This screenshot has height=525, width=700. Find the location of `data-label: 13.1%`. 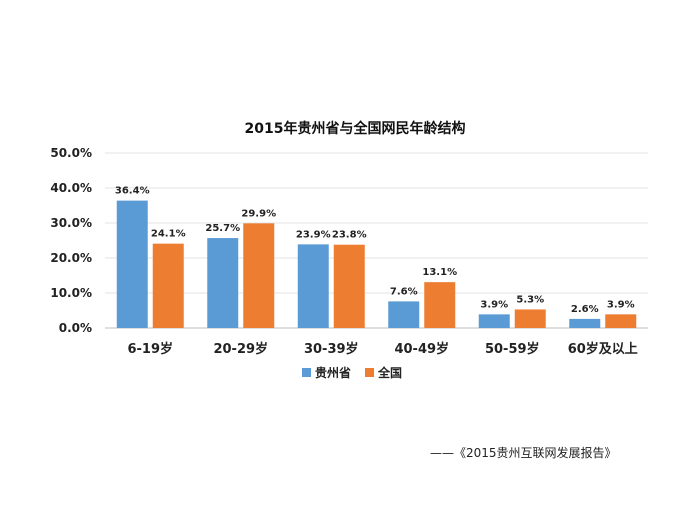

data-label: 13.1% is located at coordinates (439, 272).